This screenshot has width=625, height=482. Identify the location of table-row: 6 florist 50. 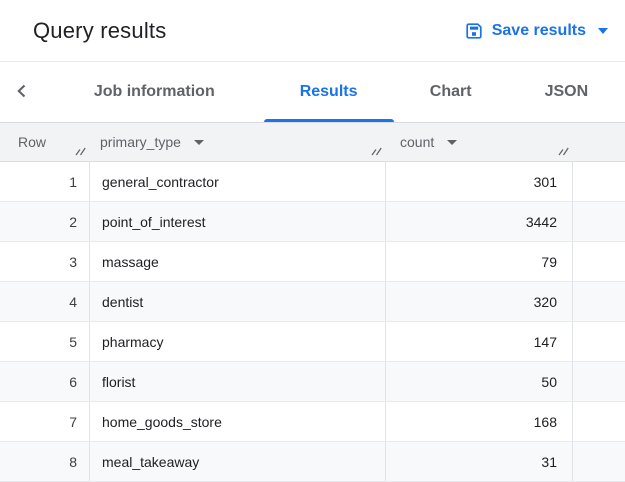
(312, 382).